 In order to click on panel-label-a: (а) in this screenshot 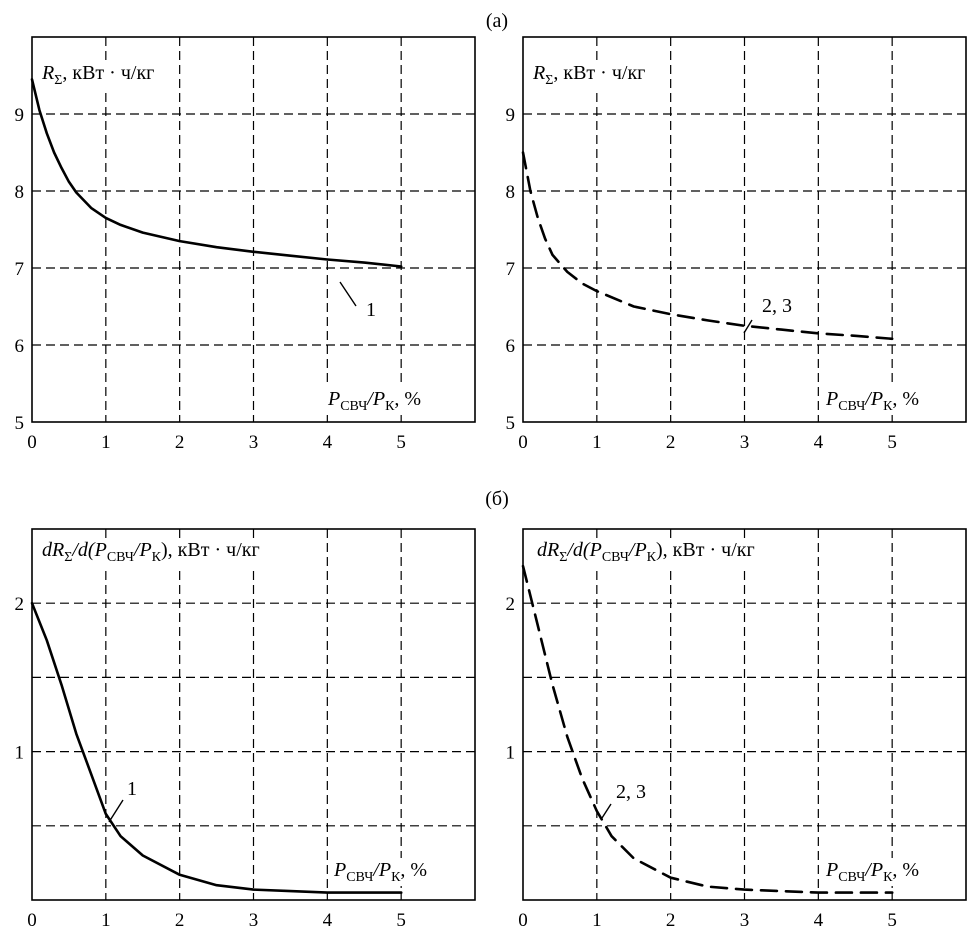, I will do `click(497, 21)`.